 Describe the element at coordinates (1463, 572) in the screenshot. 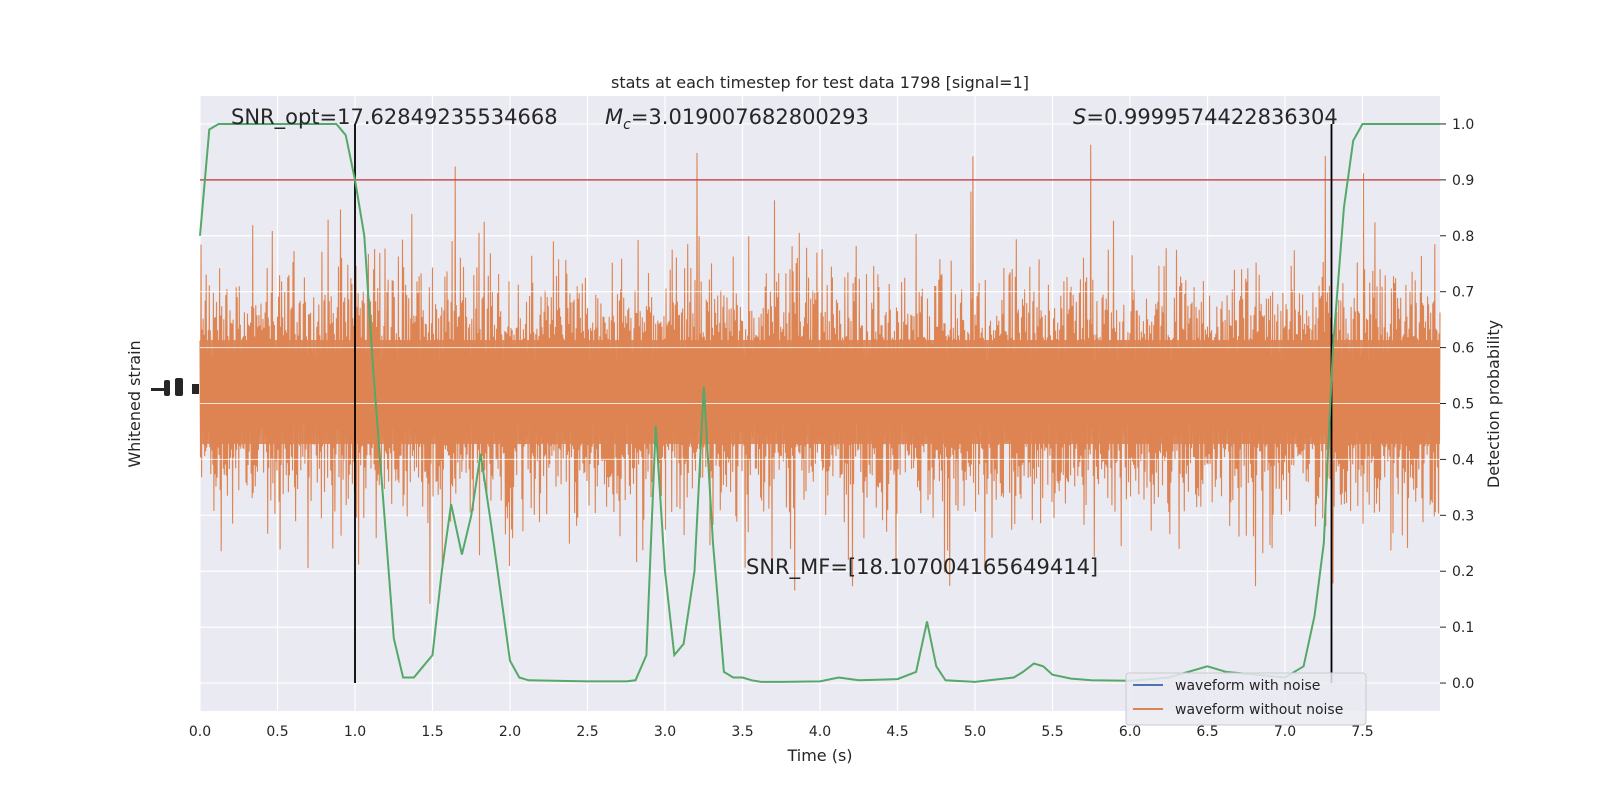

I see `y-right-tick-label: 0.2` at that location.